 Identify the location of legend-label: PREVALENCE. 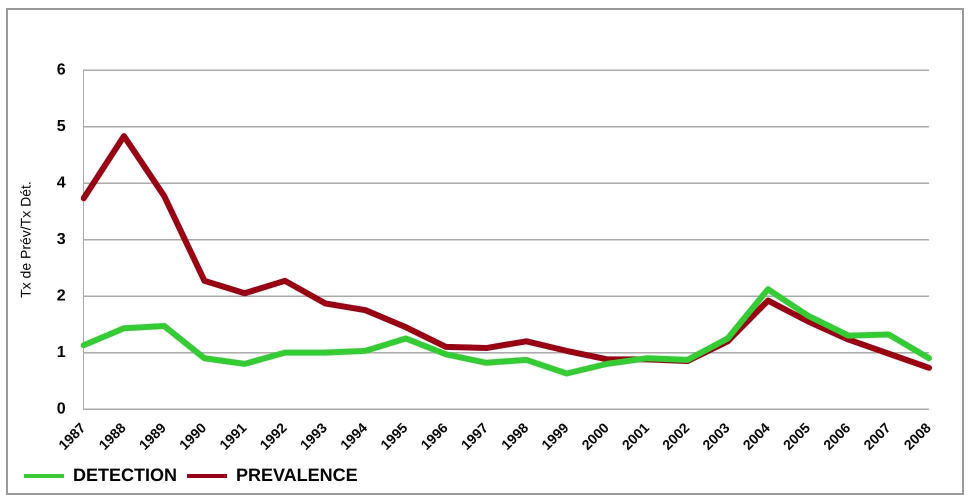
(297, 474).